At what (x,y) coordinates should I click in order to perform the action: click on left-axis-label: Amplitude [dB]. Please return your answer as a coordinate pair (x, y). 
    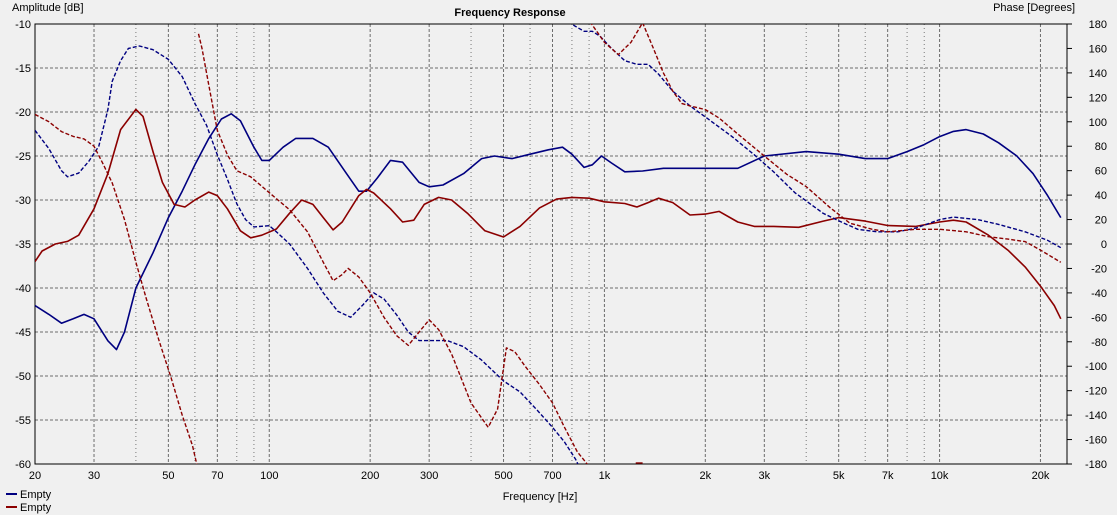
    Looking at the image, I should click on (48, 8).